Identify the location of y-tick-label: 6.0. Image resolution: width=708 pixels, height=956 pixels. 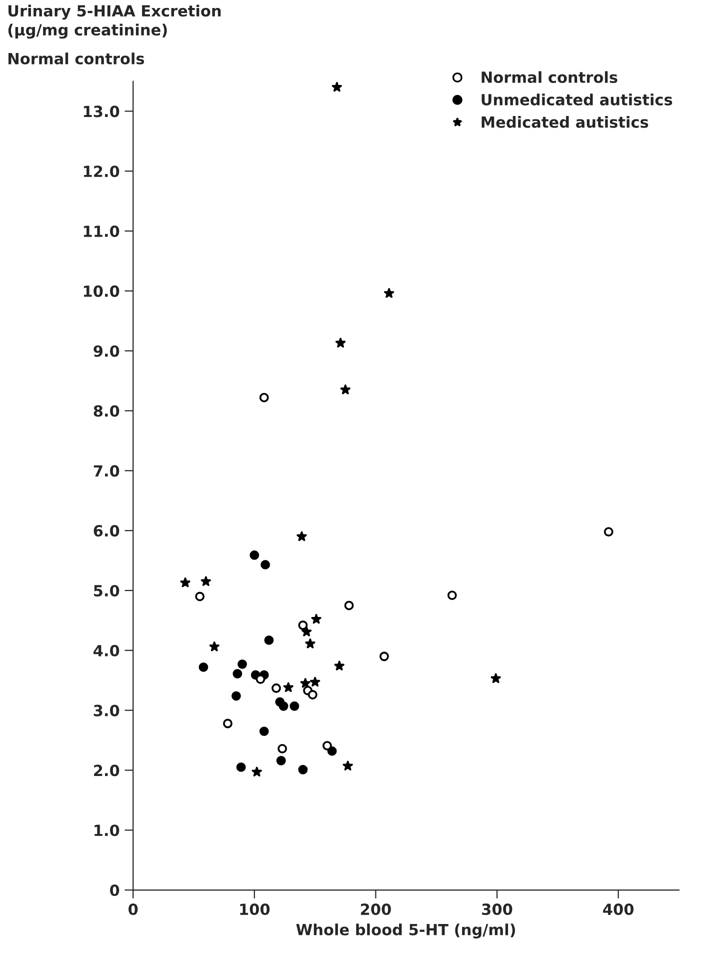
(107, 531).